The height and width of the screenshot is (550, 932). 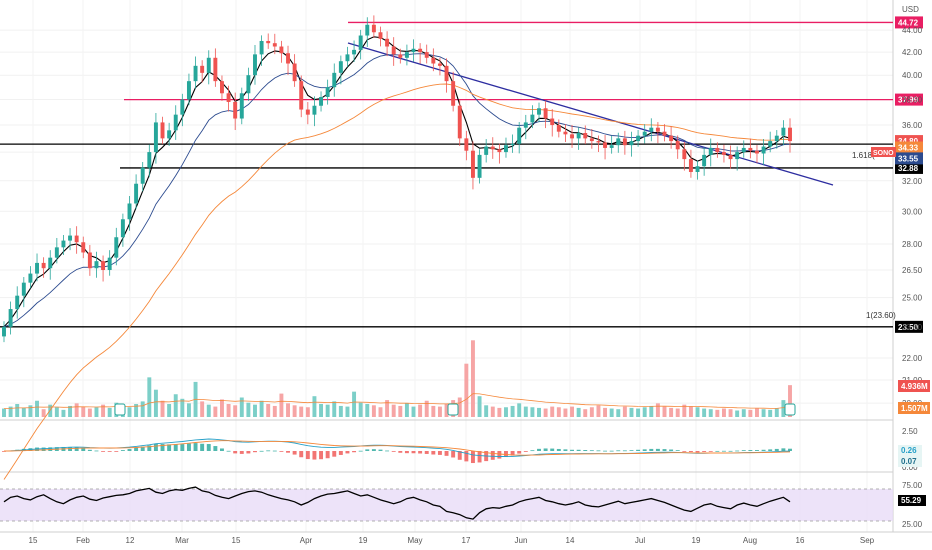 What do you see at coordinates (452, 540) in the screenshot?
I see `time-axis-ticks: 15 Feb 12 Mar 15 Apr 19 May 17 Jun 14 Jul 19 Aug 16 Sep` at bounding box center [452, 540].